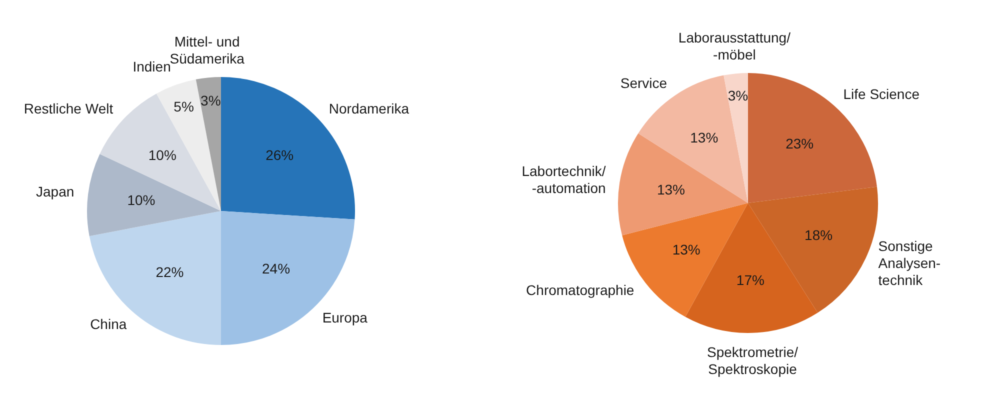 The height and width of the screenshot is (398, 1000). I want to click on slice-label: Chromatographie, so click(580, 290).